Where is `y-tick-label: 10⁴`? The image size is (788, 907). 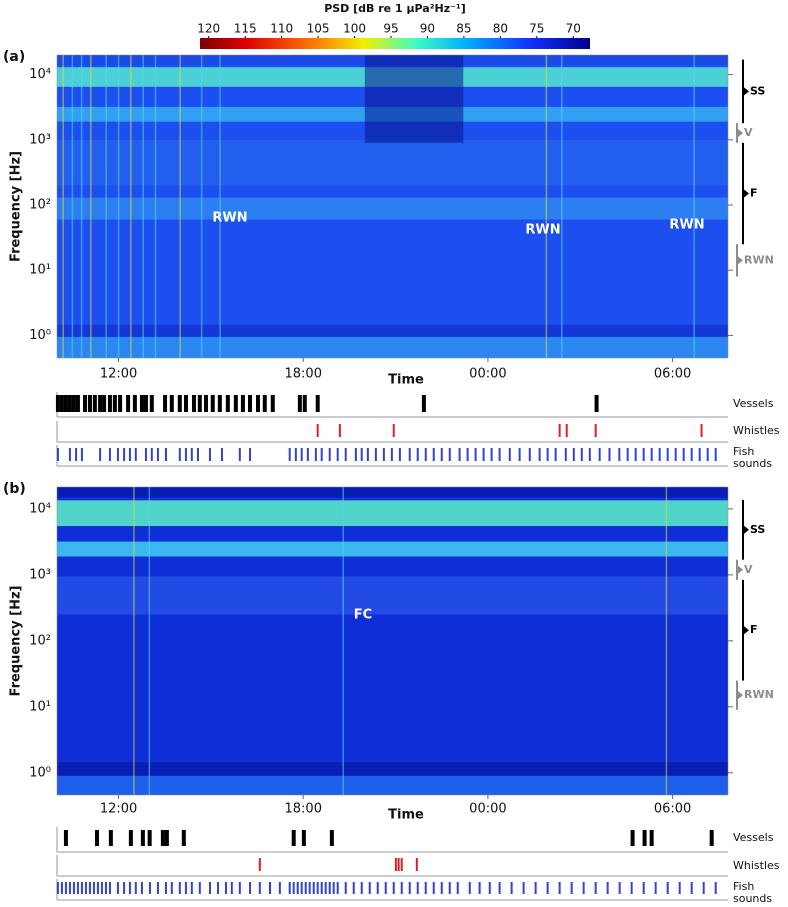 y-tick-label: 10⁴ is located at coordinates (40, 74).